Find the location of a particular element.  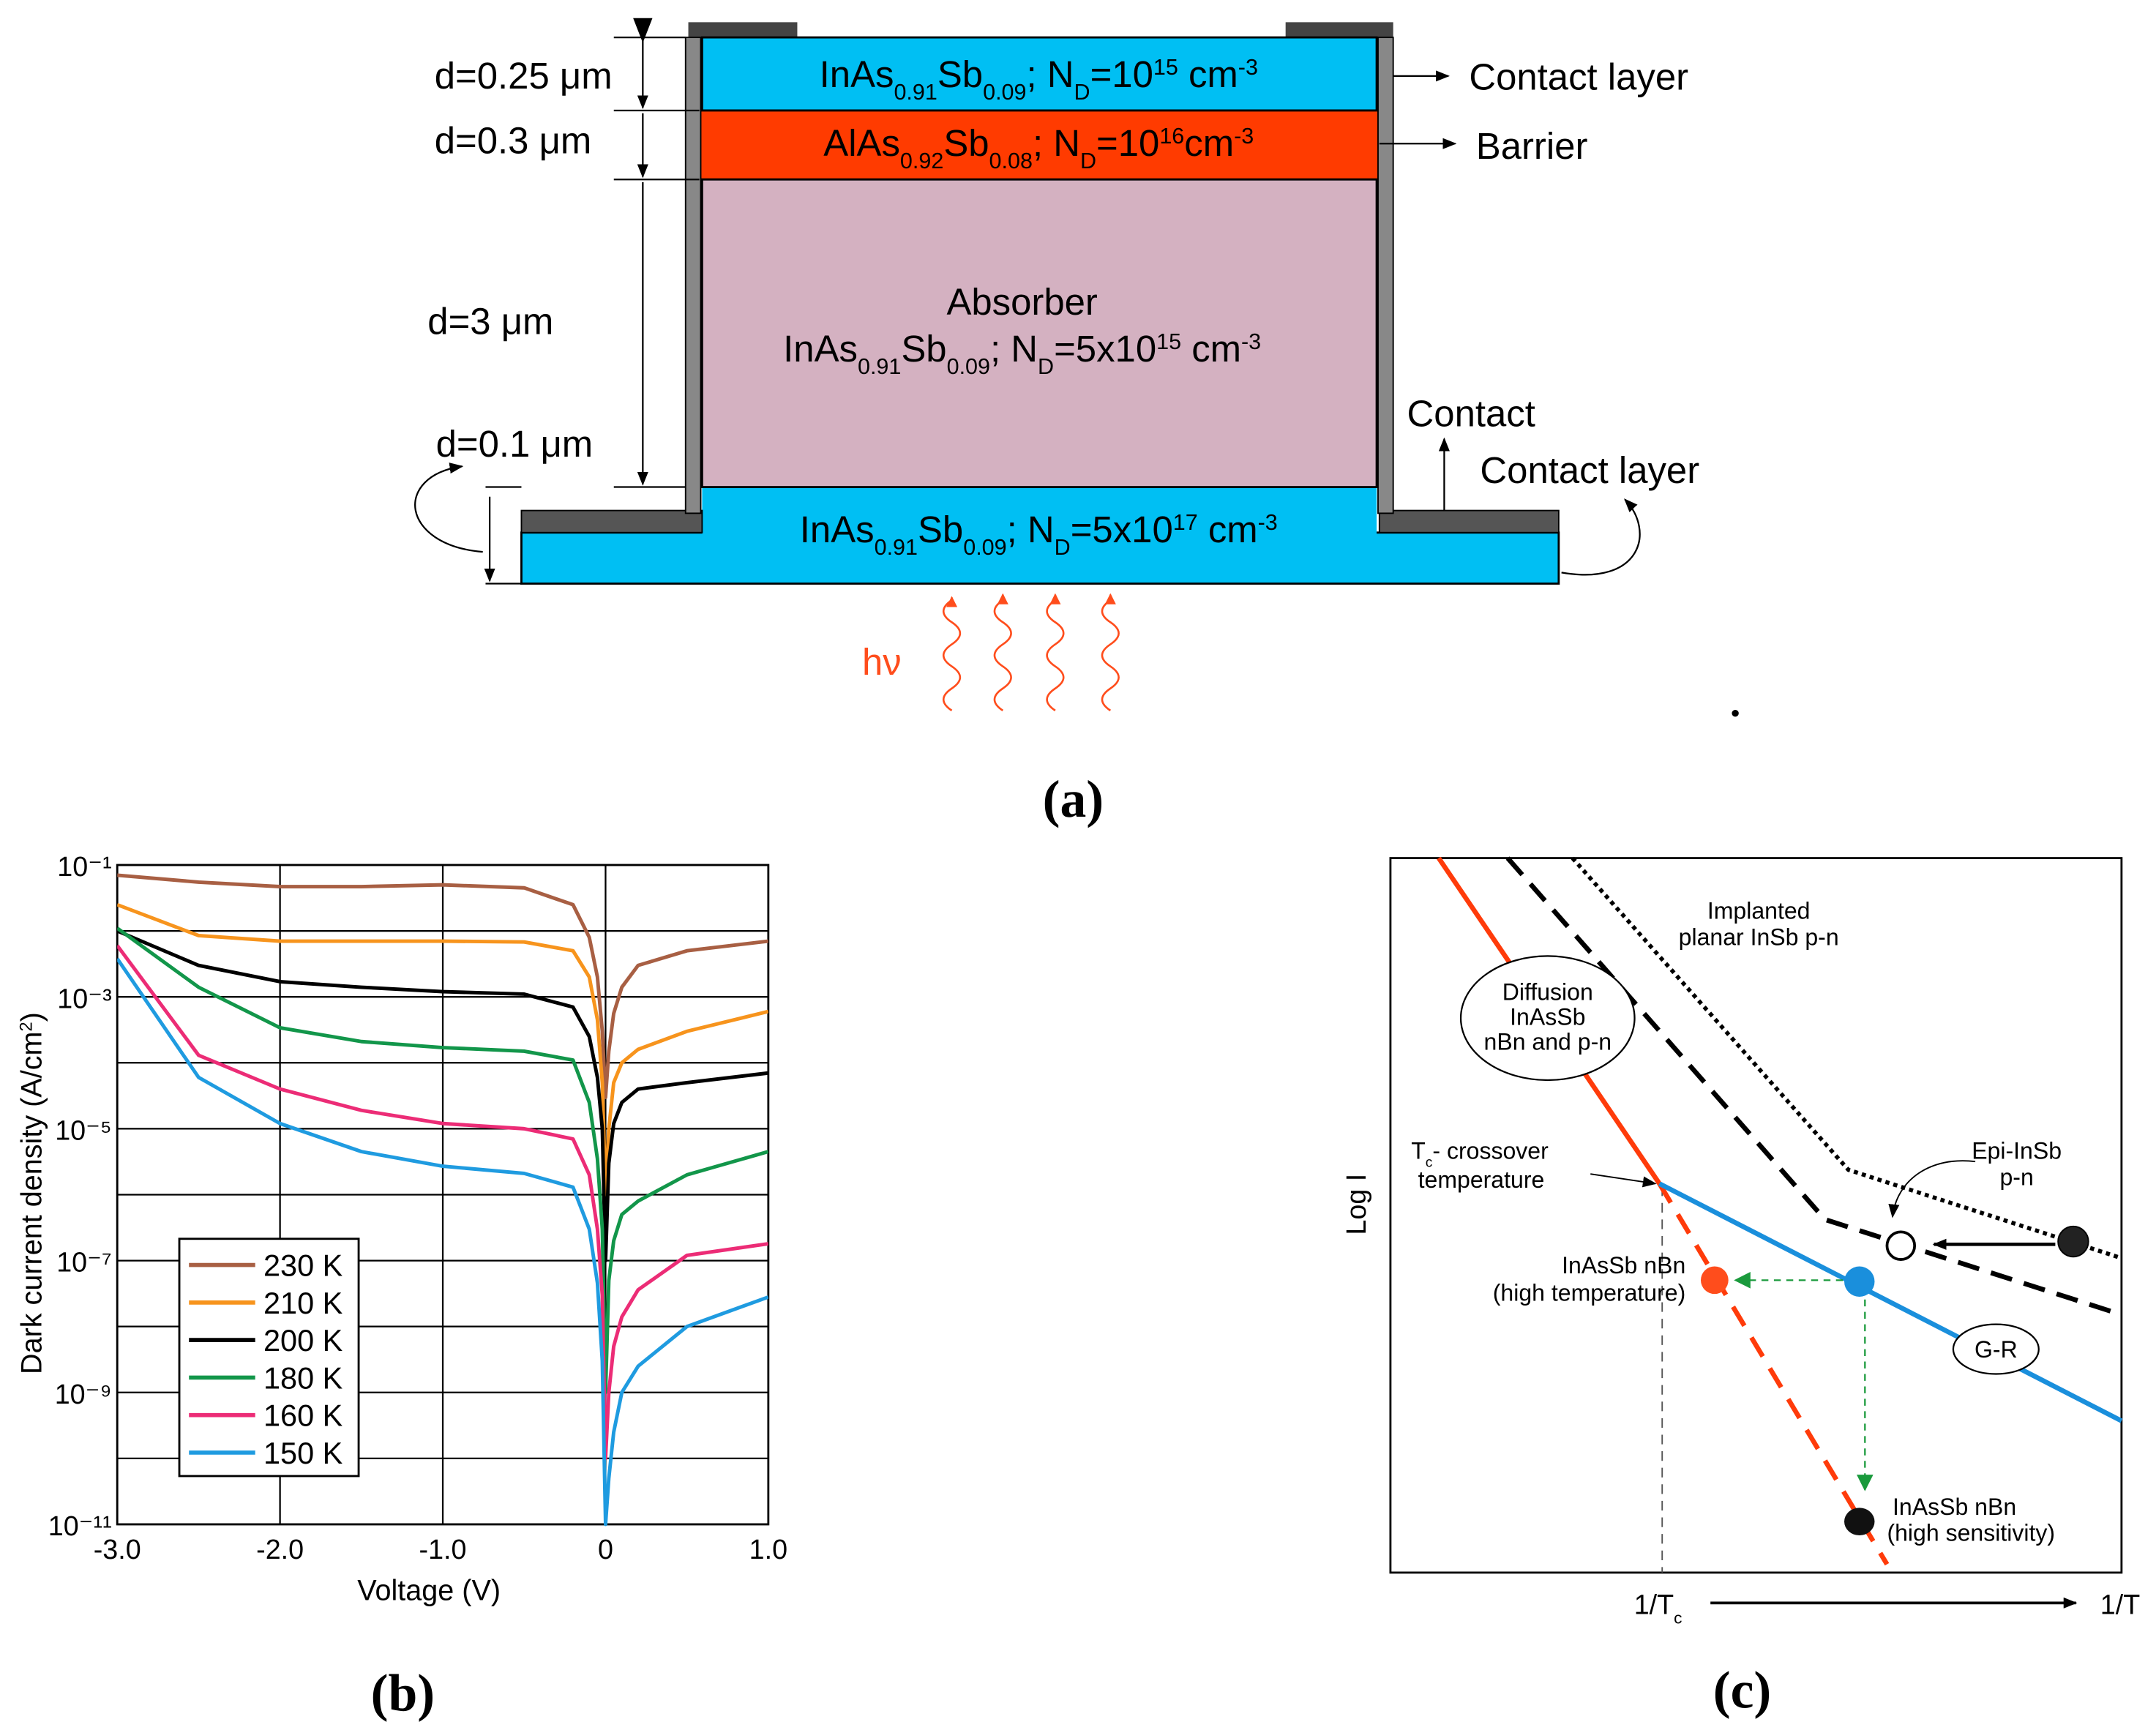

absorber-title: Absorber is located at coordinates (1021, 302).